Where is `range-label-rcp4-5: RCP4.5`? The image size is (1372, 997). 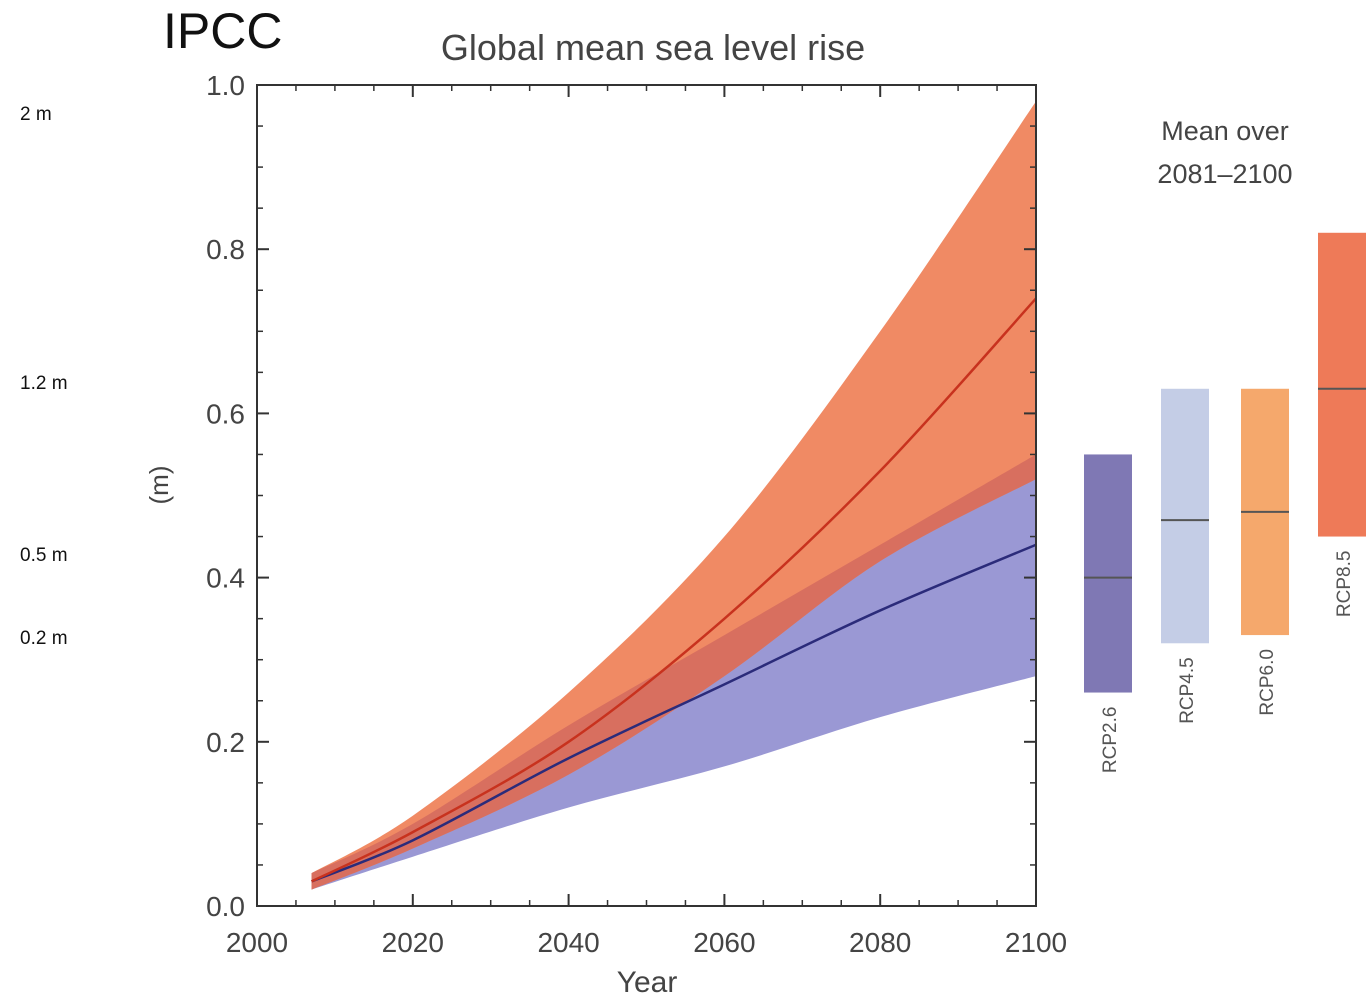
range-label-rcp4-5: RCP4.5 is located at coordinates (1187, 690).